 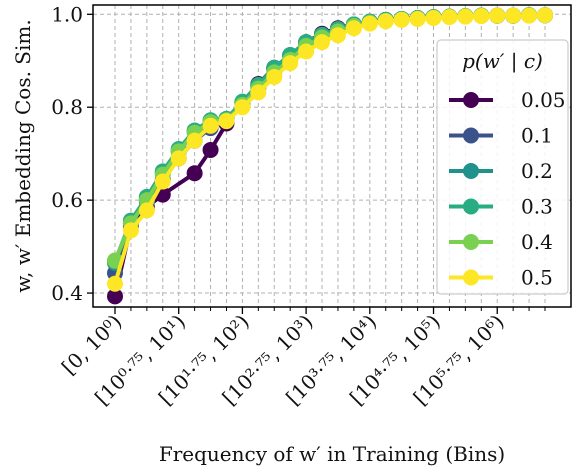 What do you see at coordinates (72, 153) in the screenshot?
I see `y-axis: 0.4 0.6 0.8 1.0` at bounding box center [72, 153].